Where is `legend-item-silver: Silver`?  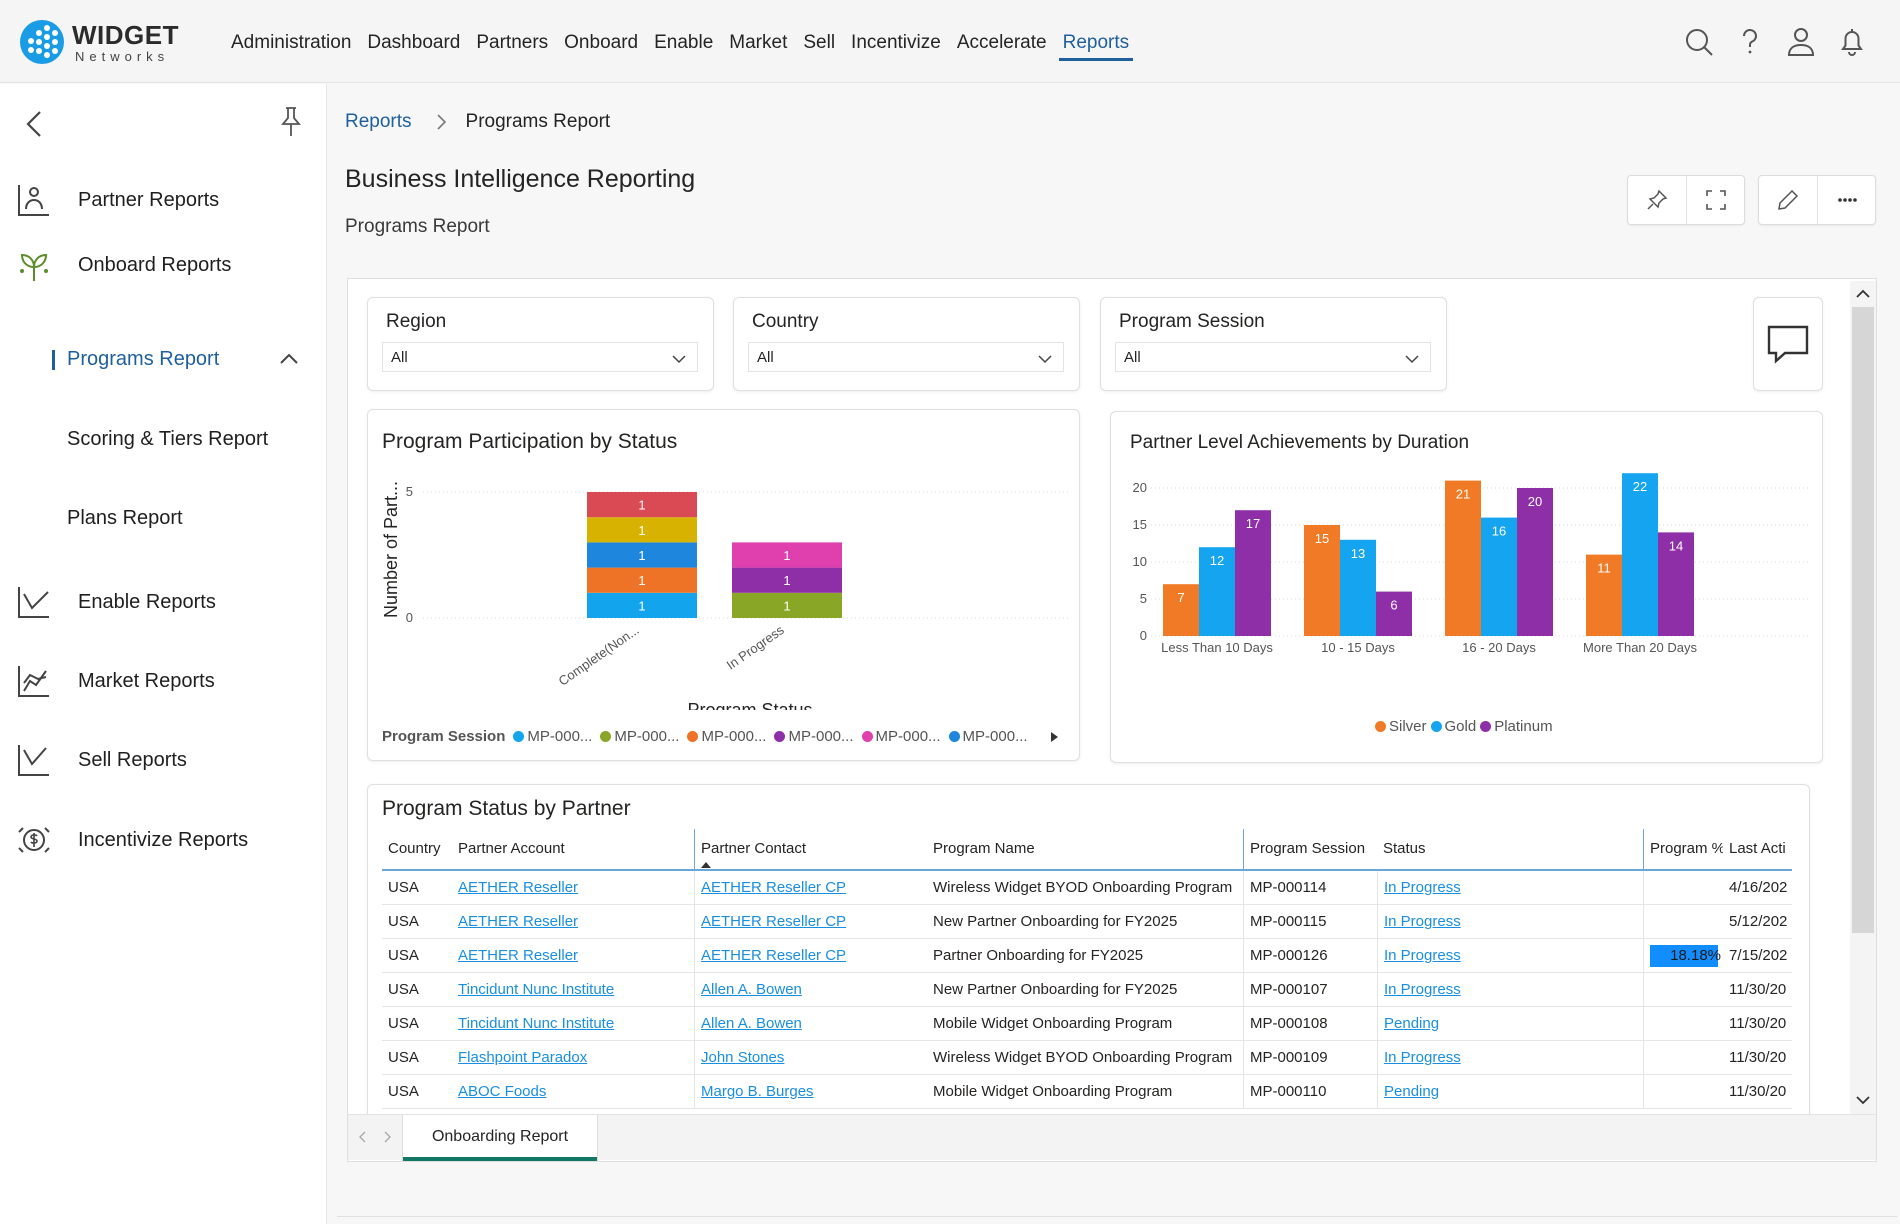
legend-item-silver: Silver is located at coordinates (1401, 726).